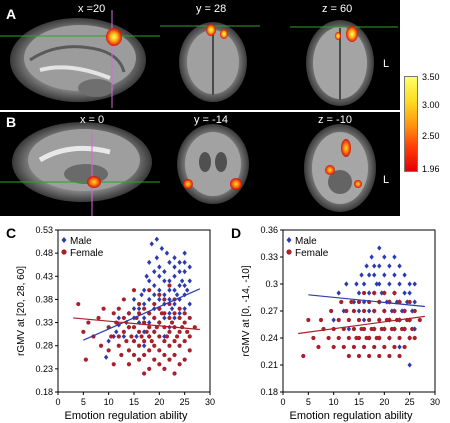 The height and width of the screenshot is (423, 450). Describe the element at coordinates (64, 252) in the screenshot. I see `legend-marker-female` at that location.